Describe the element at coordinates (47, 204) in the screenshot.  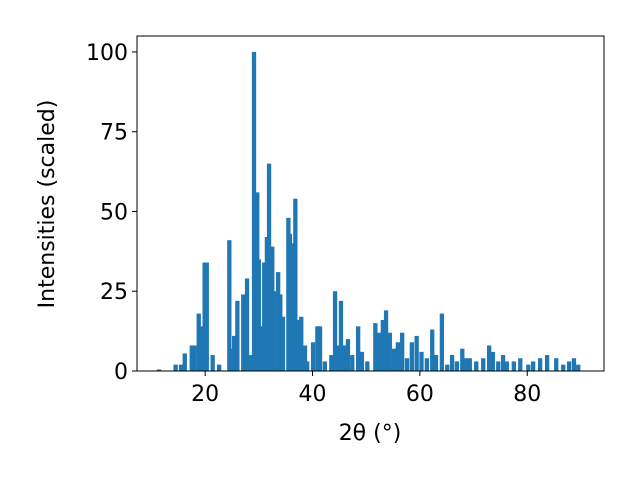
I see `y-axis-label: Intensities (scaled)` at that location.